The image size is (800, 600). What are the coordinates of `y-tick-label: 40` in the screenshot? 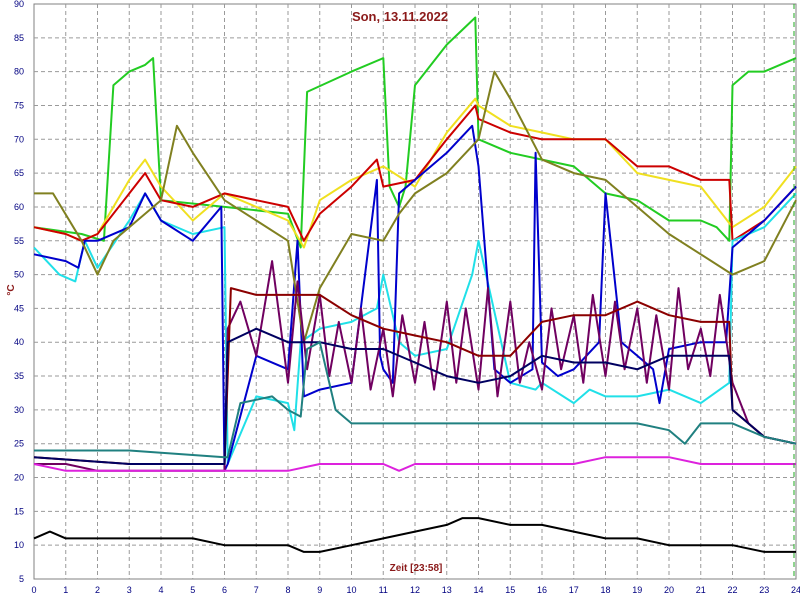 It's located at (19, 342).